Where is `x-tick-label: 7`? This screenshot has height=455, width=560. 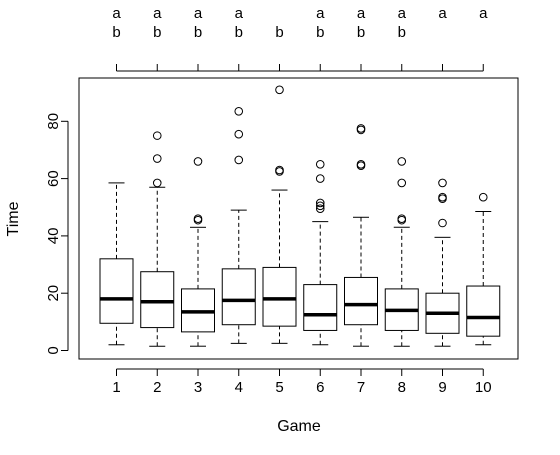
x-tick-label: 7 is located at coordinates (361, 387).